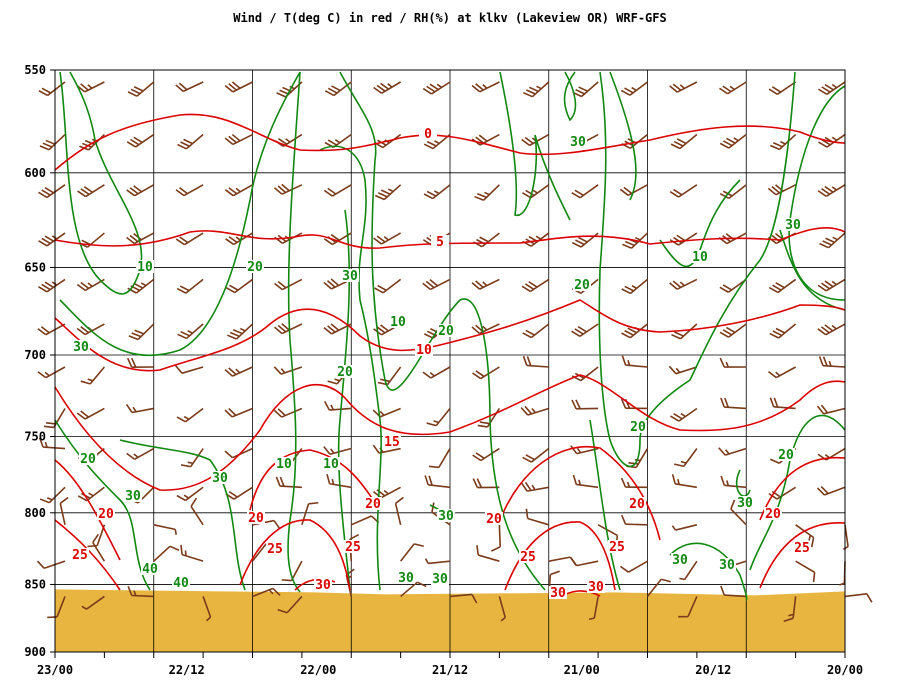  Describe the element at coordinates (345, 372) in the screenshot. I see `rh-label: 20` at that location.